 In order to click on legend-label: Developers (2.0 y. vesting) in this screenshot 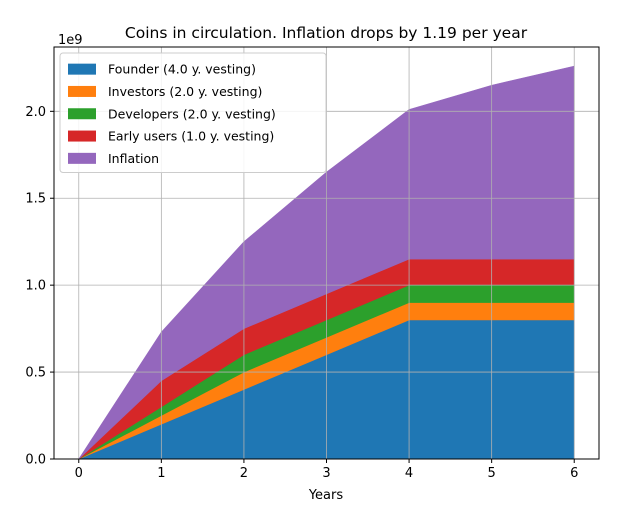, I will do `click(192, 113)`.